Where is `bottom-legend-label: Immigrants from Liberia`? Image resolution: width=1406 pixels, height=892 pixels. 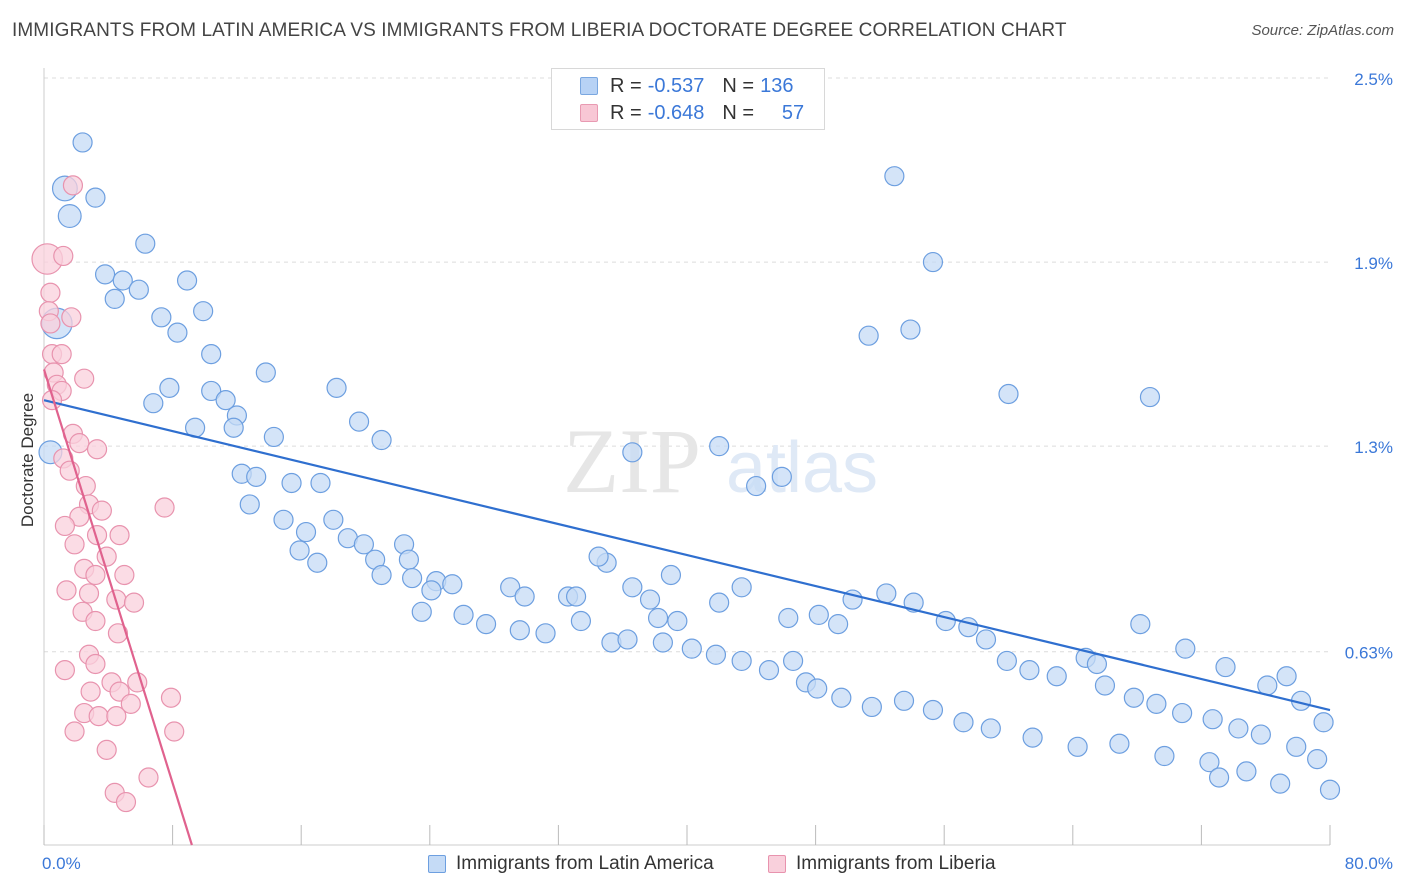
bottom-legend-label: Immigrants from Liberia is located at coordinates (896, 863).